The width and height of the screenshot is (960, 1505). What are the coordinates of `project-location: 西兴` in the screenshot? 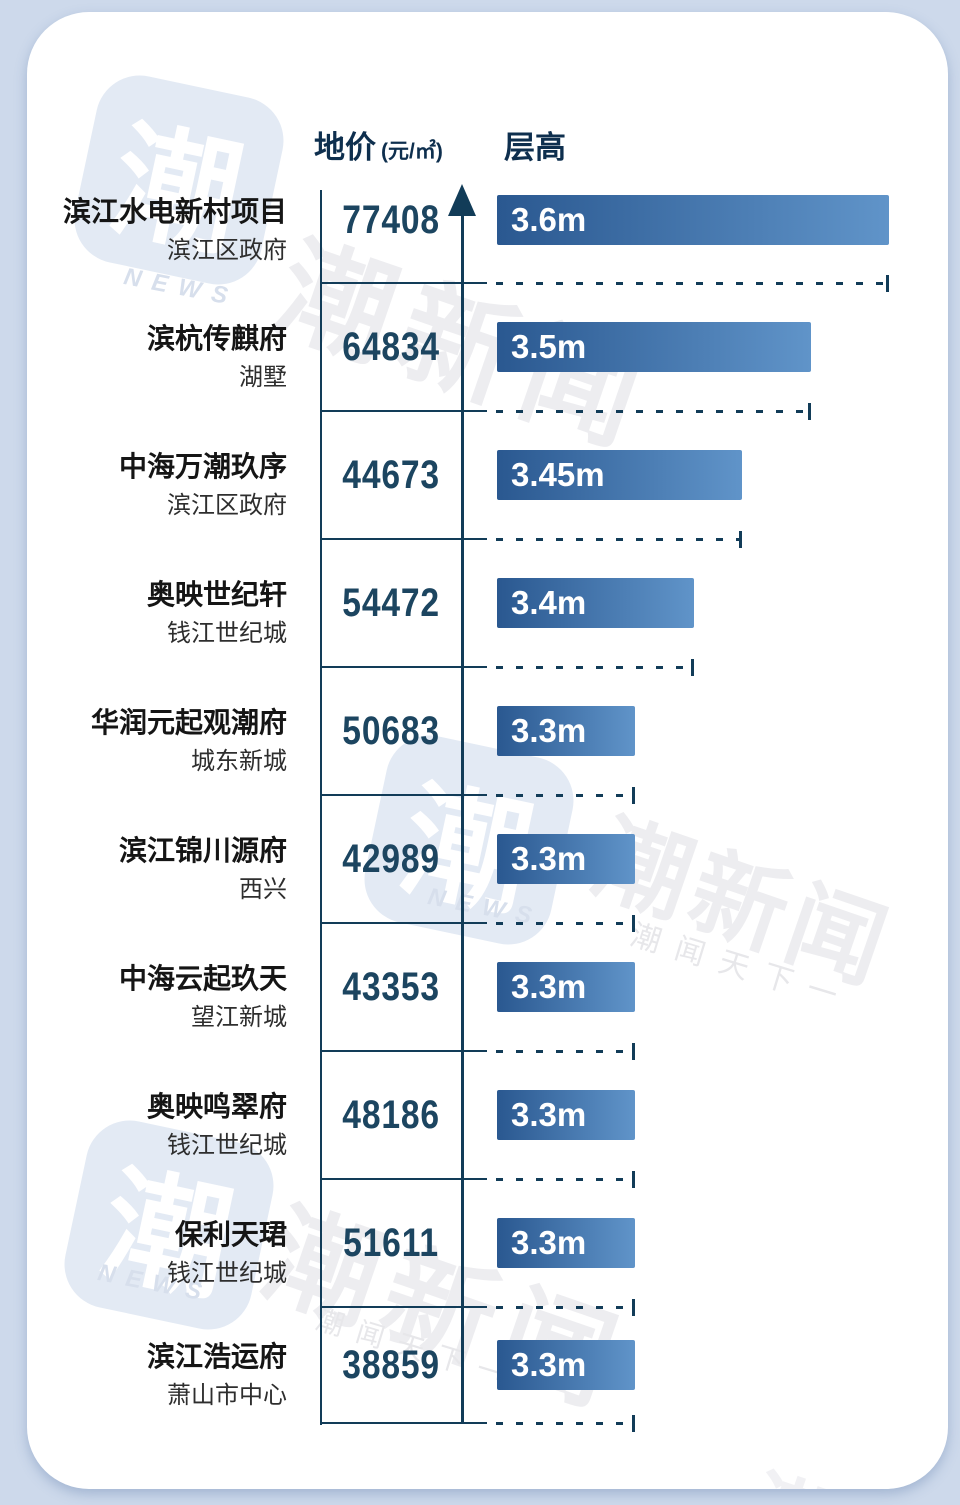 It's located at (263, 889).